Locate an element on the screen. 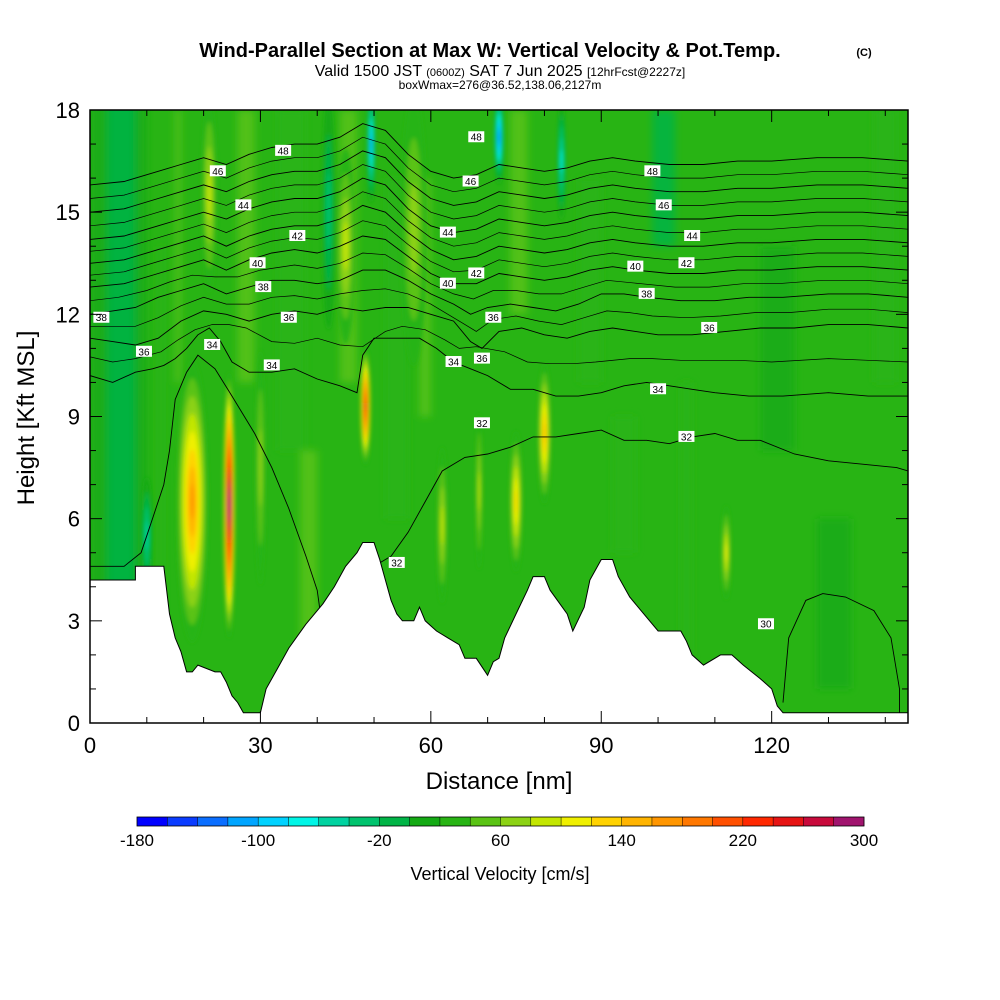 This screenshot has height=1000, width=1000. colorbar-label: Vertical Velocity [cm/s] is located at coordinates (499, 874).